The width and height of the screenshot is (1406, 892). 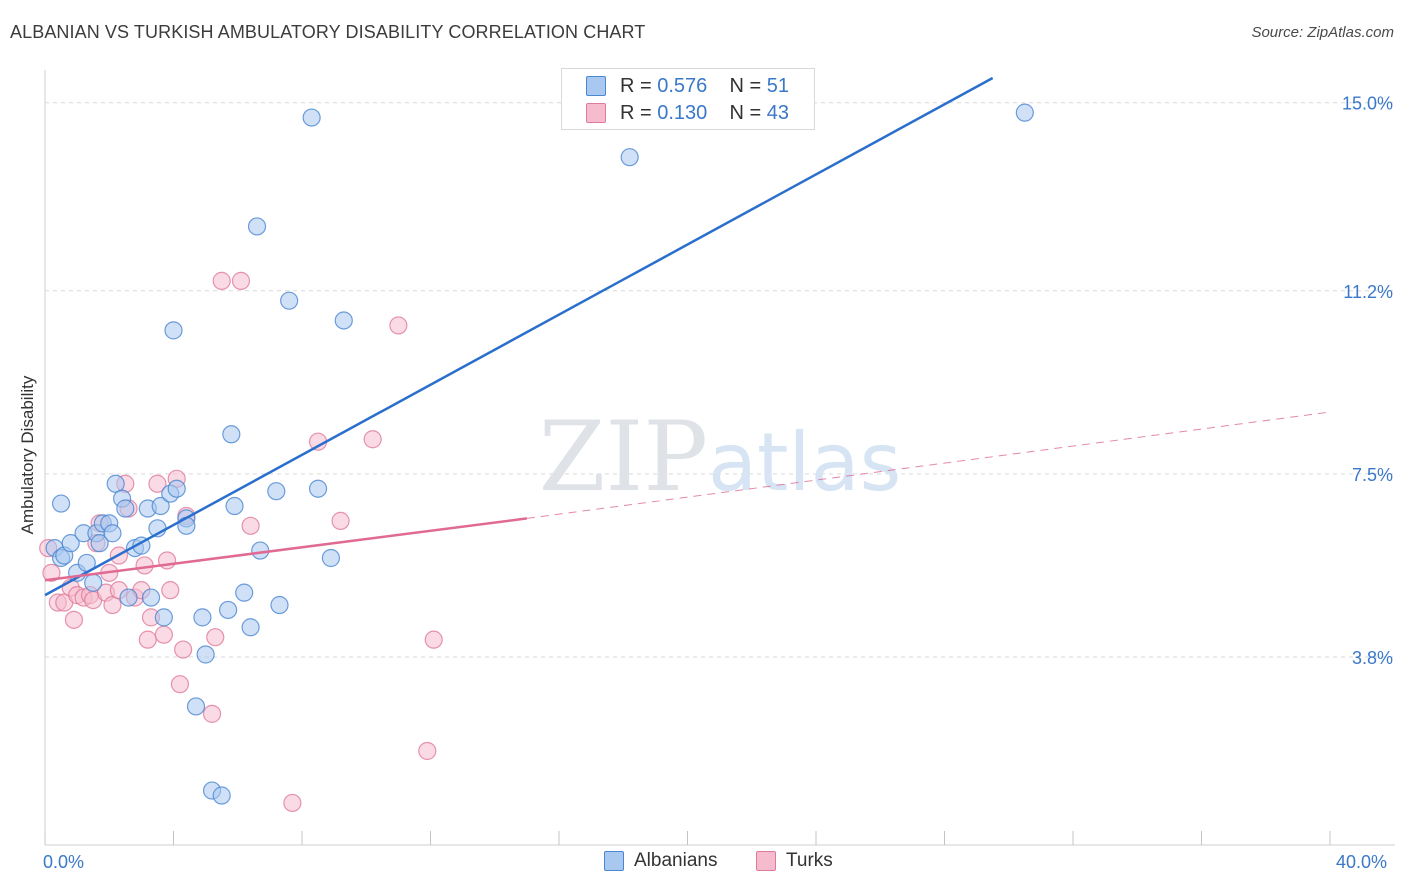 I want to click on stats-legend: R = 0.576 N = 51 R = 0.130 N = 43, so click(x=688, y=99).